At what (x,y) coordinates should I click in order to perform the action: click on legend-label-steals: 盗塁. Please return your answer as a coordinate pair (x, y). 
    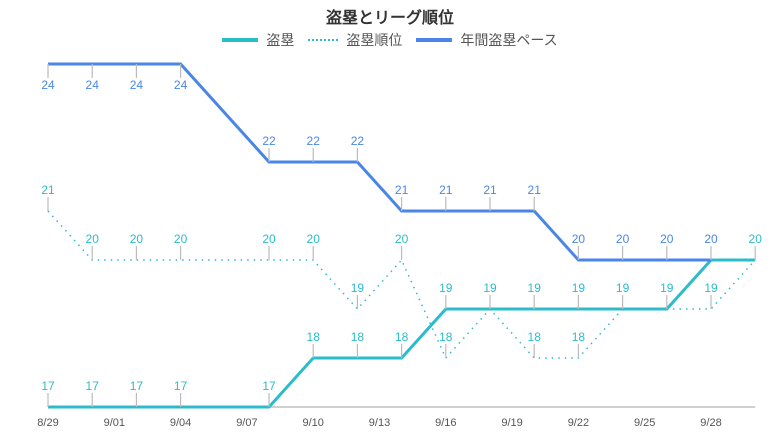
    Looking at the image, I should click on (280, 41).